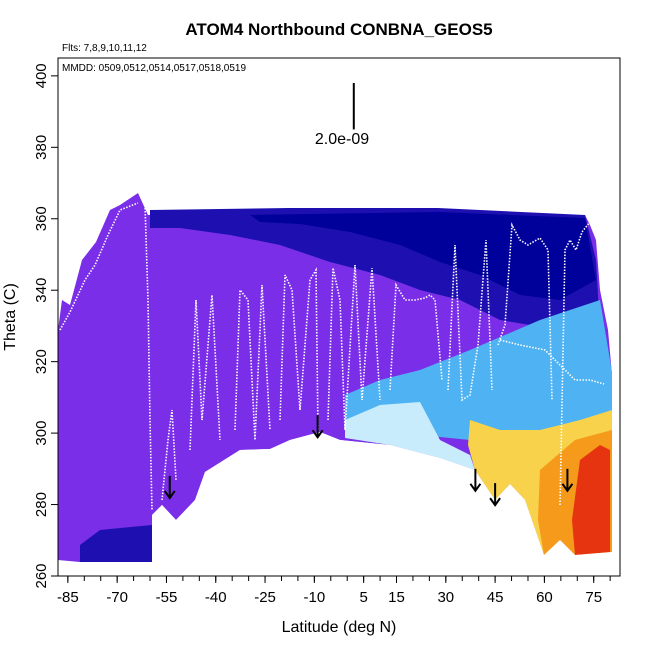 The width and height of the screenshot is (650, 650). What do you see at coordinates (363, 597) in the screenshot?
I see `x-tick-label: 5` at bounding box center [363, 597].